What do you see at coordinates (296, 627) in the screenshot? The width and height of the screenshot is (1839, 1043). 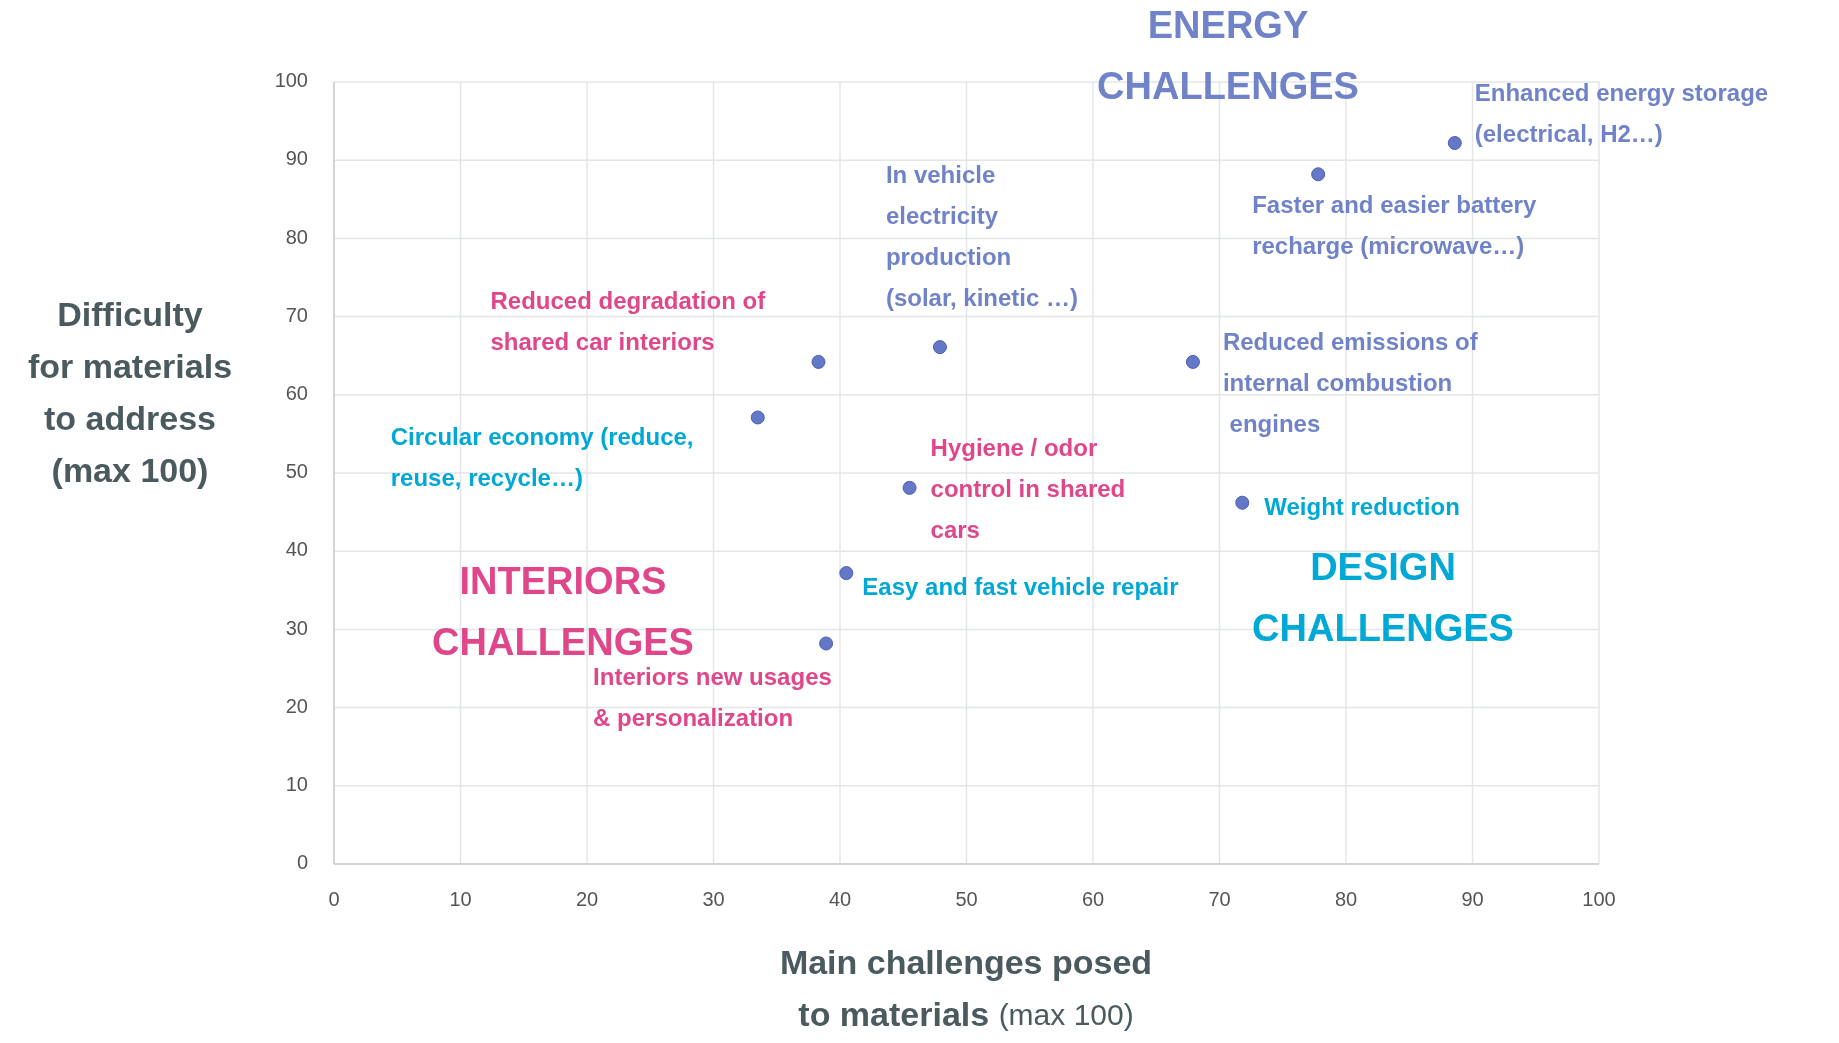 I see `y-tick-label: 30` at bounding box center [296, 627].